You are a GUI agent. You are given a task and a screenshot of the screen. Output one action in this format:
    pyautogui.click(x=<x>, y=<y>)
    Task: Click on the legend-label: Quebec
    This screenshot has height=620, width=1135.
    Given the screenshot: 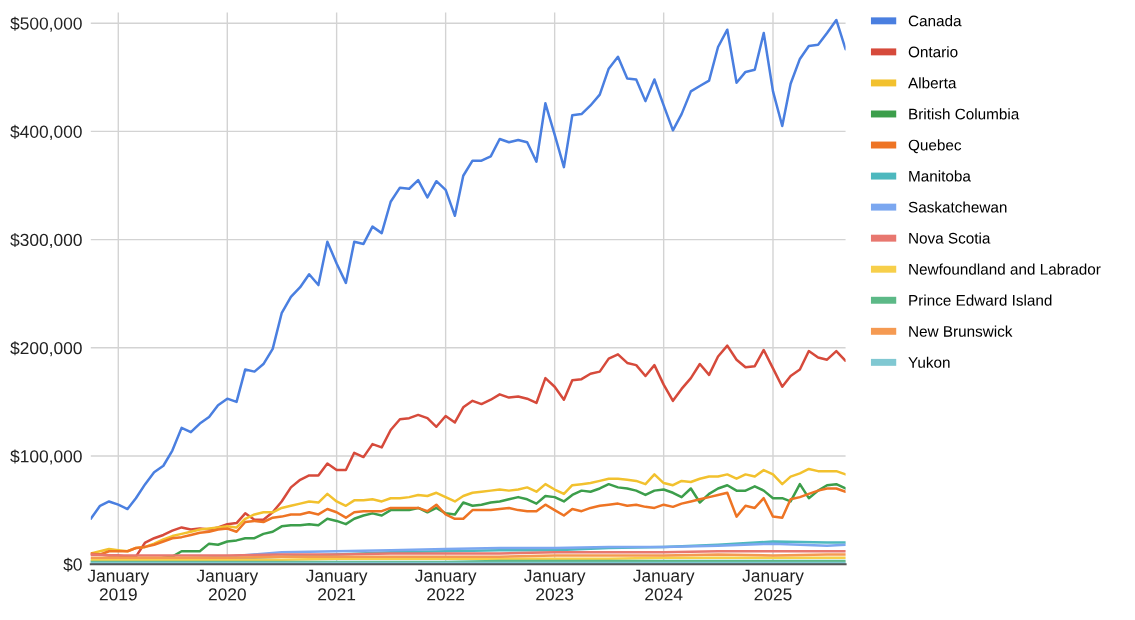 What is the action you would take?
    pyautogui.click(x=935, y=146)
    